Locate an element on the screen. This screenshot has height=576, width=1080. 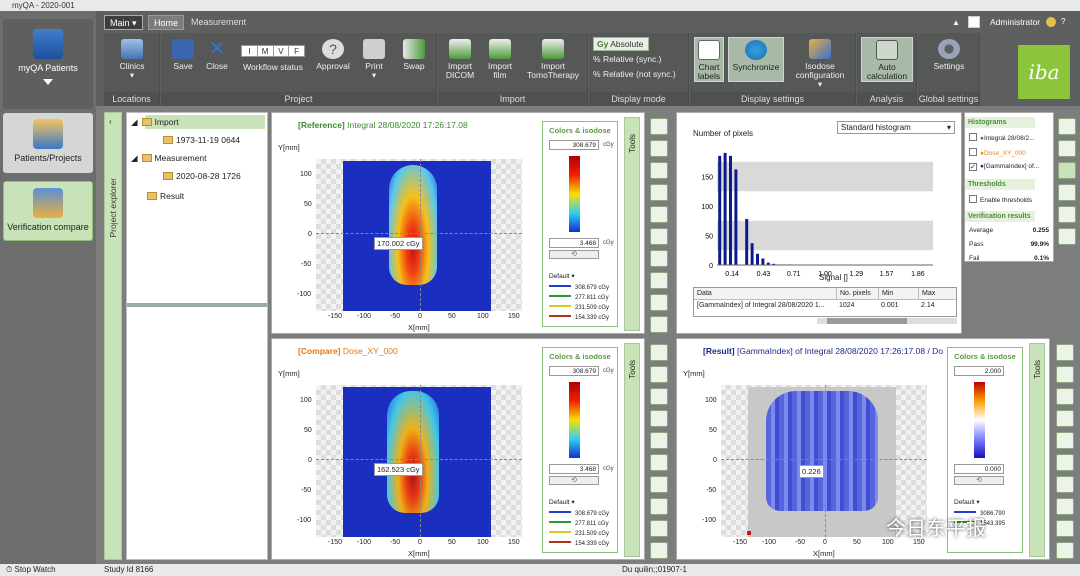
result-tools-strip: Tools is located at coordinates (1037, 450).